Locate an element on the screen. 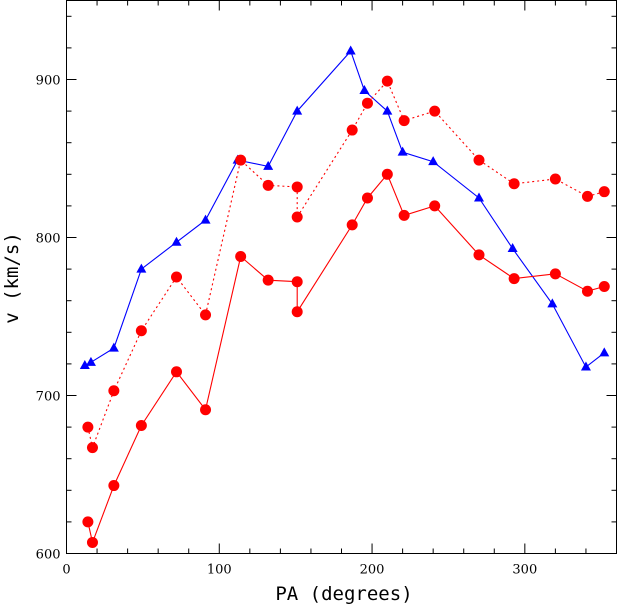 The image size is (622, 607). x-tick-label: 200 is located at coordinates (372, 570).